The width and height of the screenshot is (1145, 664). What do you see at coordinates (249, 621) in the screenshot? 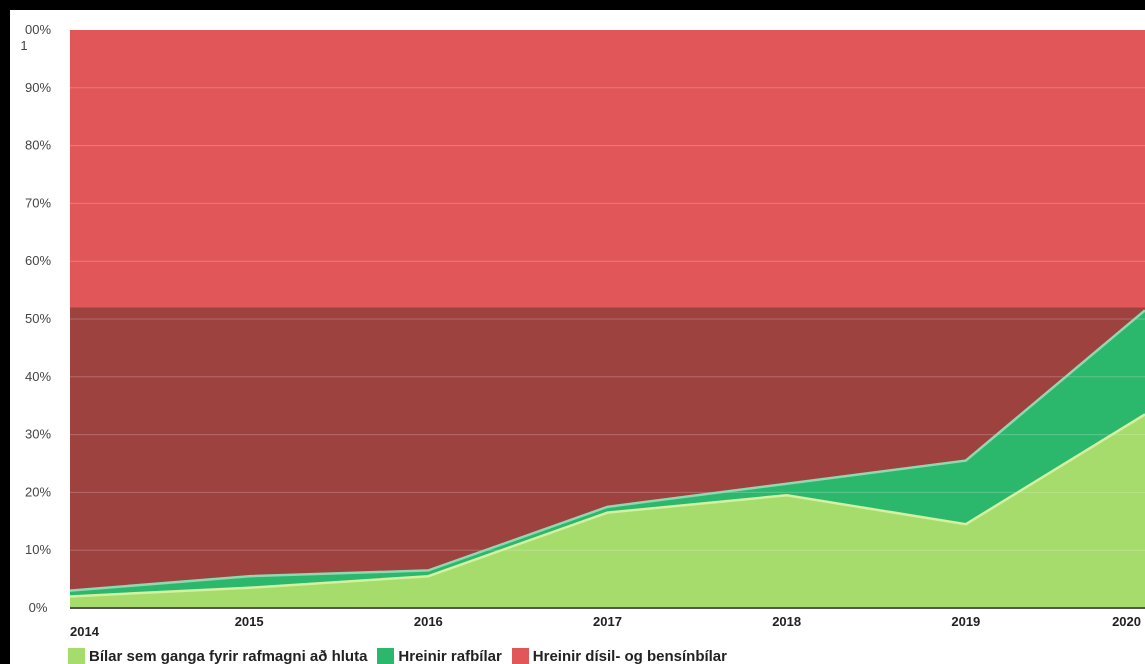
I see `x-tick-label: 2015` at bounding box center [249, 621].